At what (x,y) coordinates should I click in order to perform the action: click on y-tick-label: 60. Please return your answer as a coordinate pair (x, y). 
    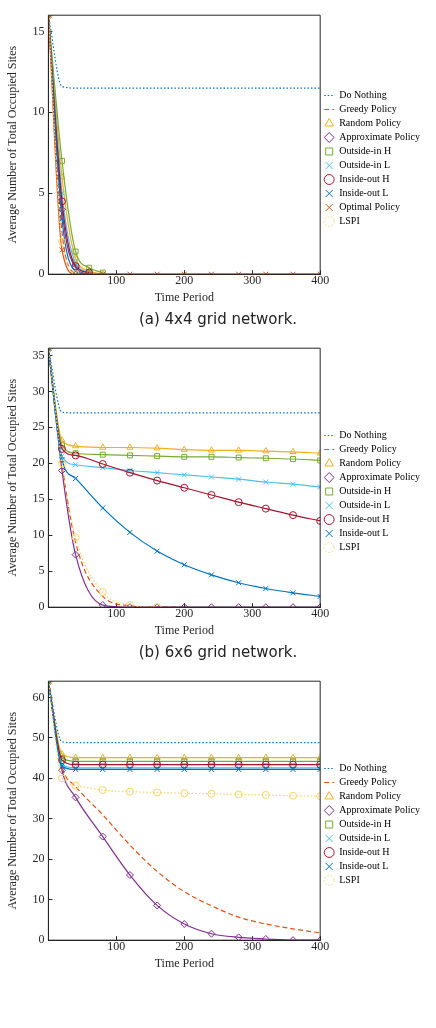
    Looking at the image, I should click on (38, 696).